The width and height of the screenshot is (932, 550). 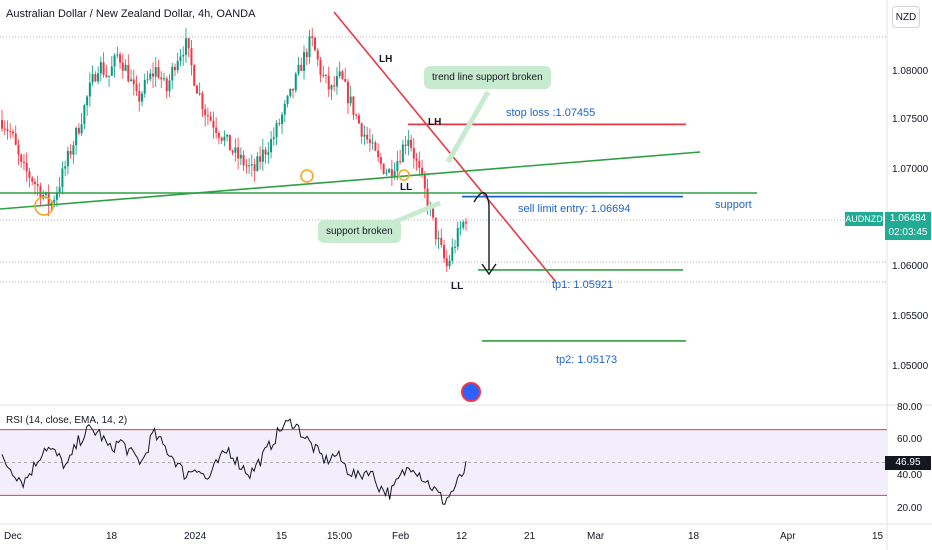 What do you see at coordinates (67, 420) in the screenshot?
I see `rsi-label: RSI (14, close, EMA, 14, 2)` at bounding box center [67, 420].